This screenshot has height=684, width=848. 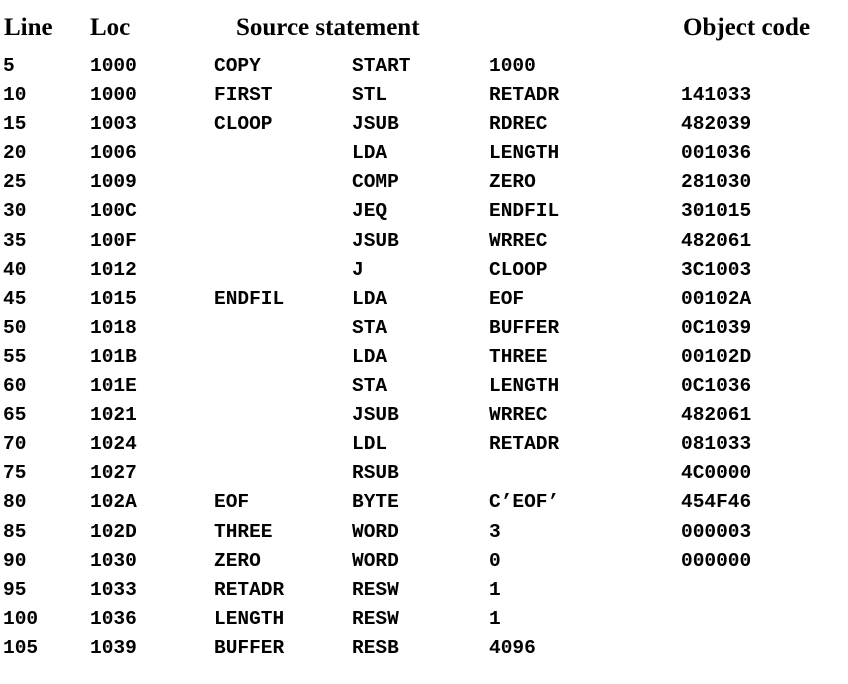 What do you see at coordinates (28, 27) in the screenshot?
I see `header-line: Line` at bounding box center [28, 27].